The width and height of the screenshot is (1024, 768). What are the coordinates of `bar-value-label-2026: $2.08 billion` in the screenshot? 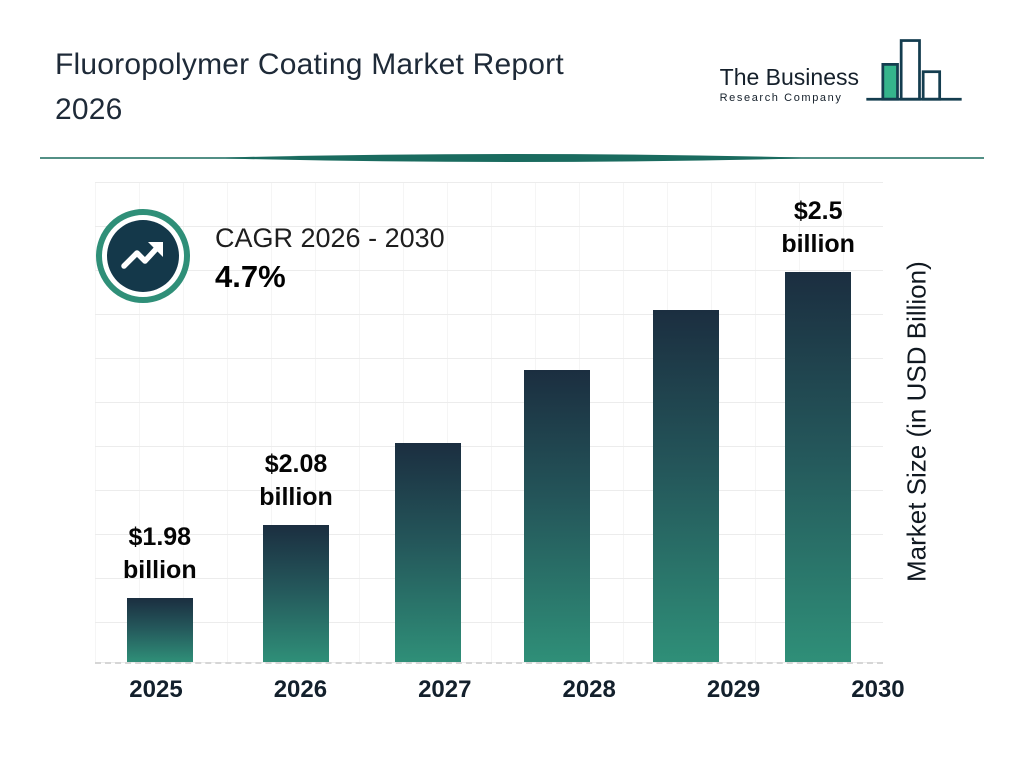 It's located at (296, 480).